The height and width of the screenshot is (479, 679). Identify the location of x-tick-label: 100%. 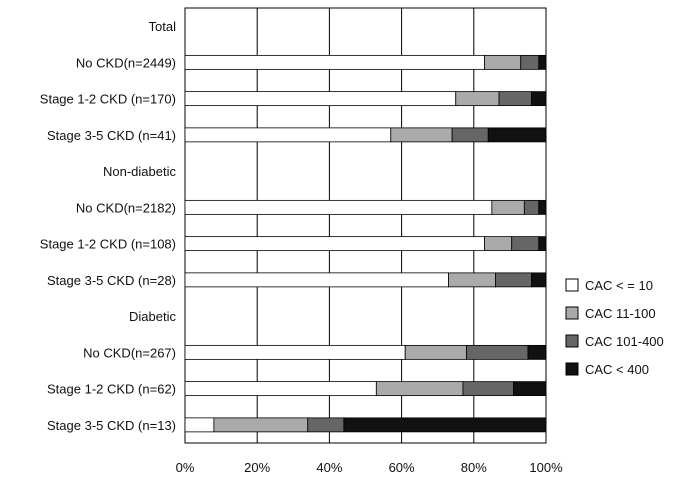
(546, 467).